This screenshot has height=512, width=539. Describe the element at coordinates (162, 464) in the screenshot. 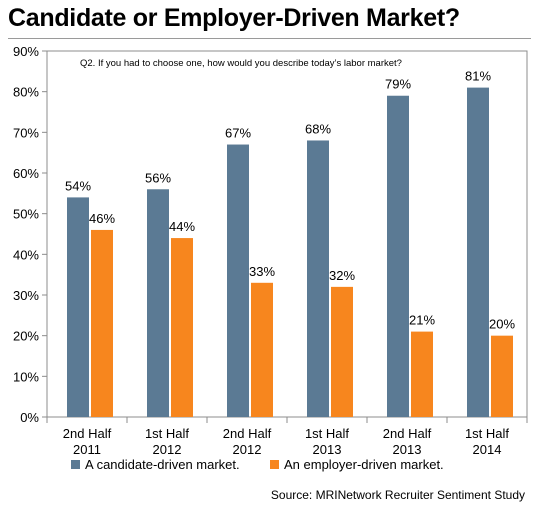

I see `legend-label: A candidate-driven market.` at that location.